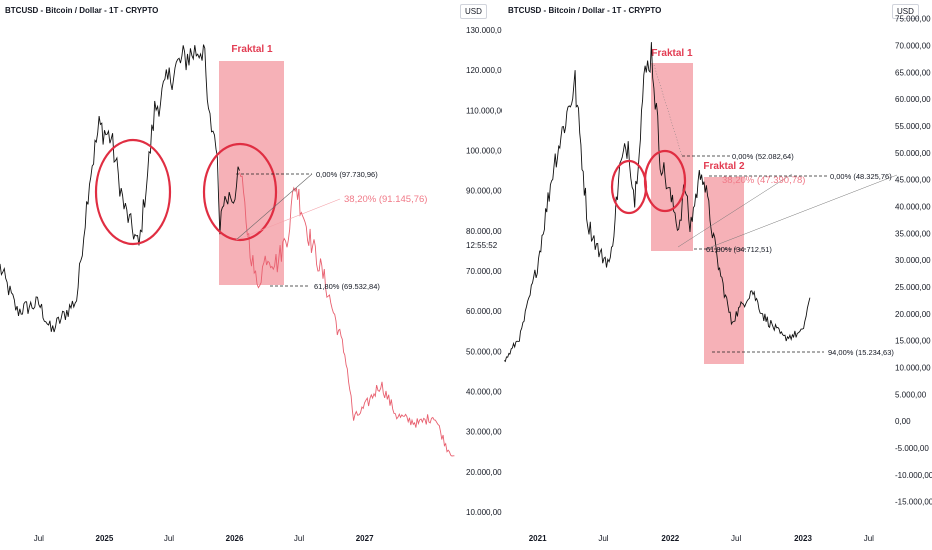 Image resolution: width=932 pixels, height=550 pixels. I want to click on right-y-tick-2: 65.000,00, so click(913, 72).